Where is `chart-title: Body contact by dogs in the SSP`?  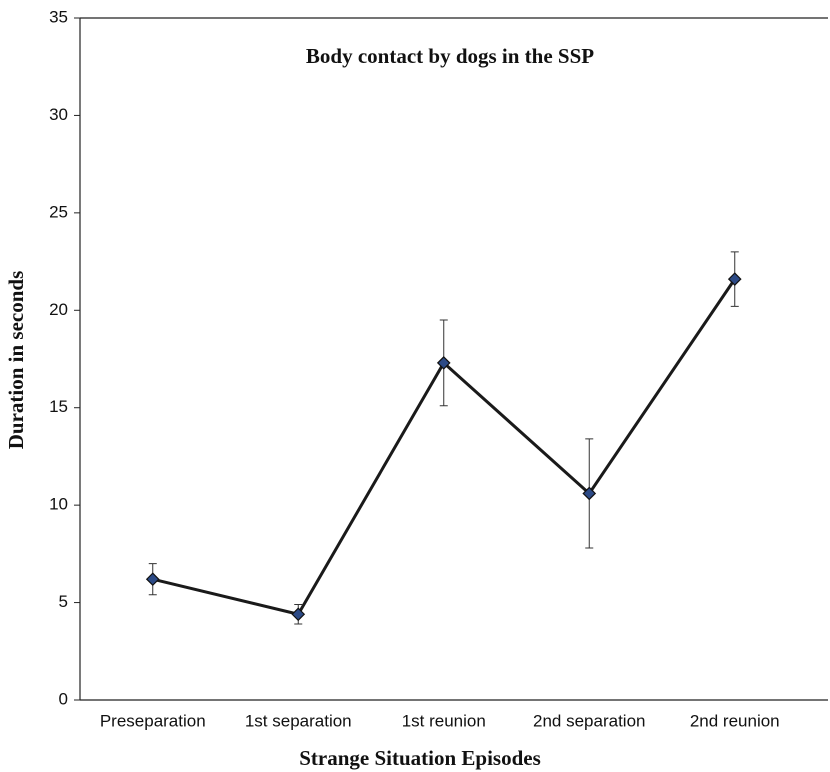
chart-title: Body contact by dogs in the SSP is located at coordinates (450, 56).